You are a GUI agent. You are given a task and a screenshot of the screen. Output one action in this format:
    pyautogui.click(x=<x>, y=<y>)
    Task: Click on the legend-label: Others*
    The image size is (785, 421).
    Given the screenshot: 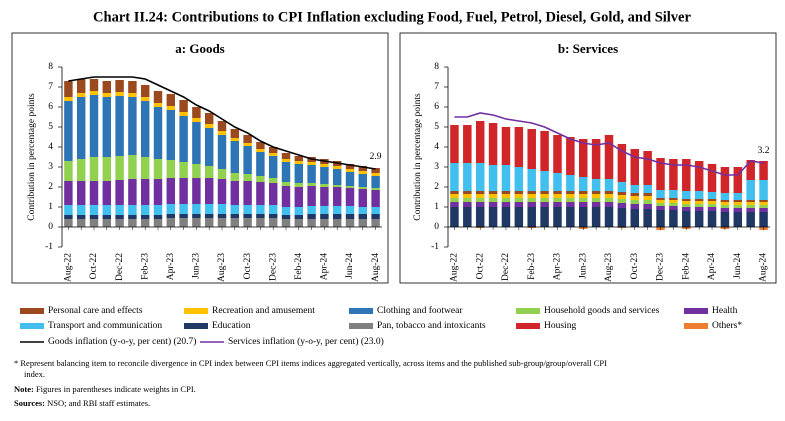 What is the action you would take?
    pyautogui.click(x=727, y=326)
    